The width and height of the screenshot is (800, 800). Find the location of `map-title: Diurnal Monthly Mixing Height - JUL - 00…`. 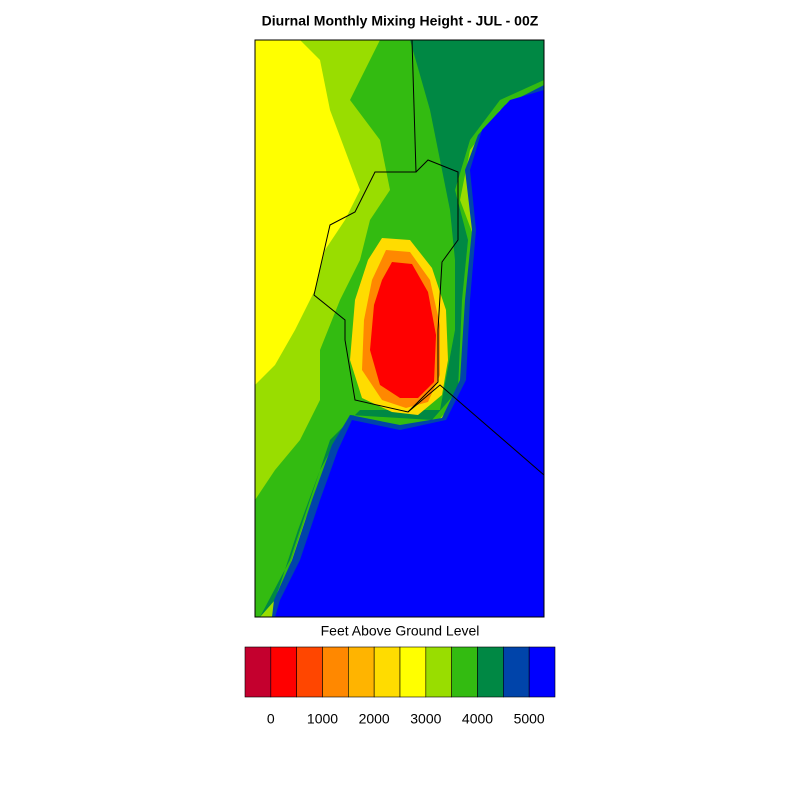

map-title: Diurnal Monthly Mixing Height - JUL - 00… is located at coordinates (400, 21).